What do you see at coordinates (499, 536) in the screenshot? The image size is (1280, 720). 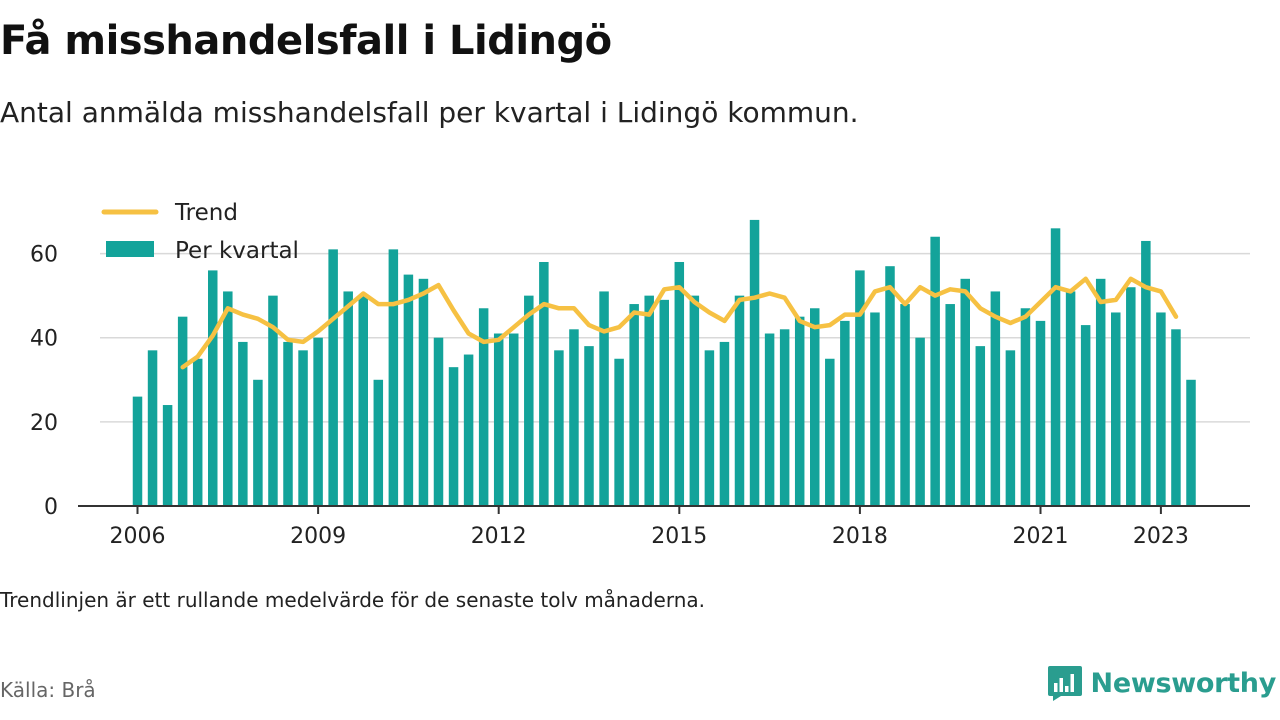 I see `x-tick-label: 2012` at bounding box center [499, 536].